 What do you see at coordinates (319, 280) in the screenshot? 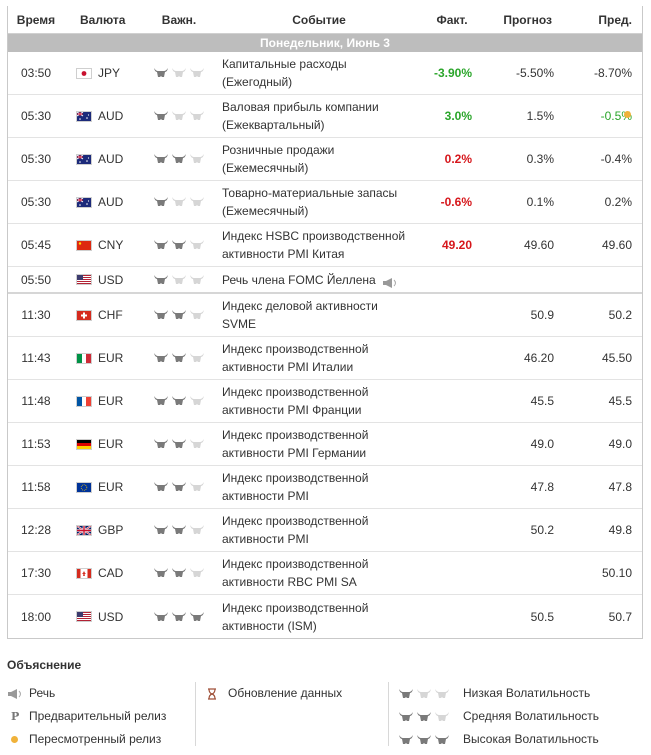
I see `event-name: Речь члена FOMC Йеллена` at bounding box center [319, 280].